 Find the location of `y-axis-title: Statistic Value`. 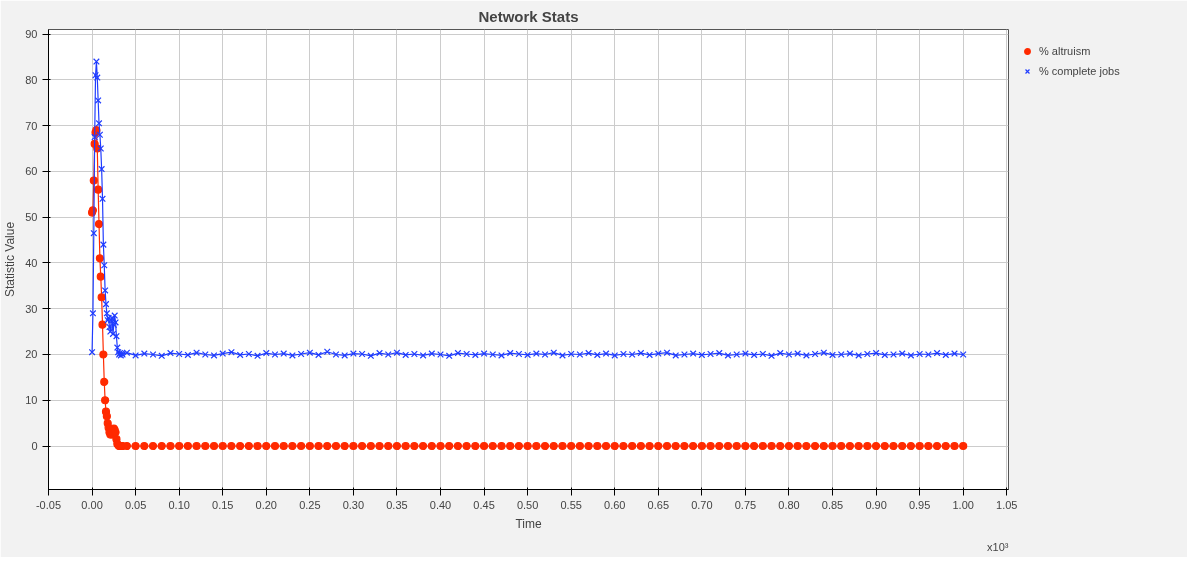

y-axis-title: Statistic Value is located at coordinates (10, 259).